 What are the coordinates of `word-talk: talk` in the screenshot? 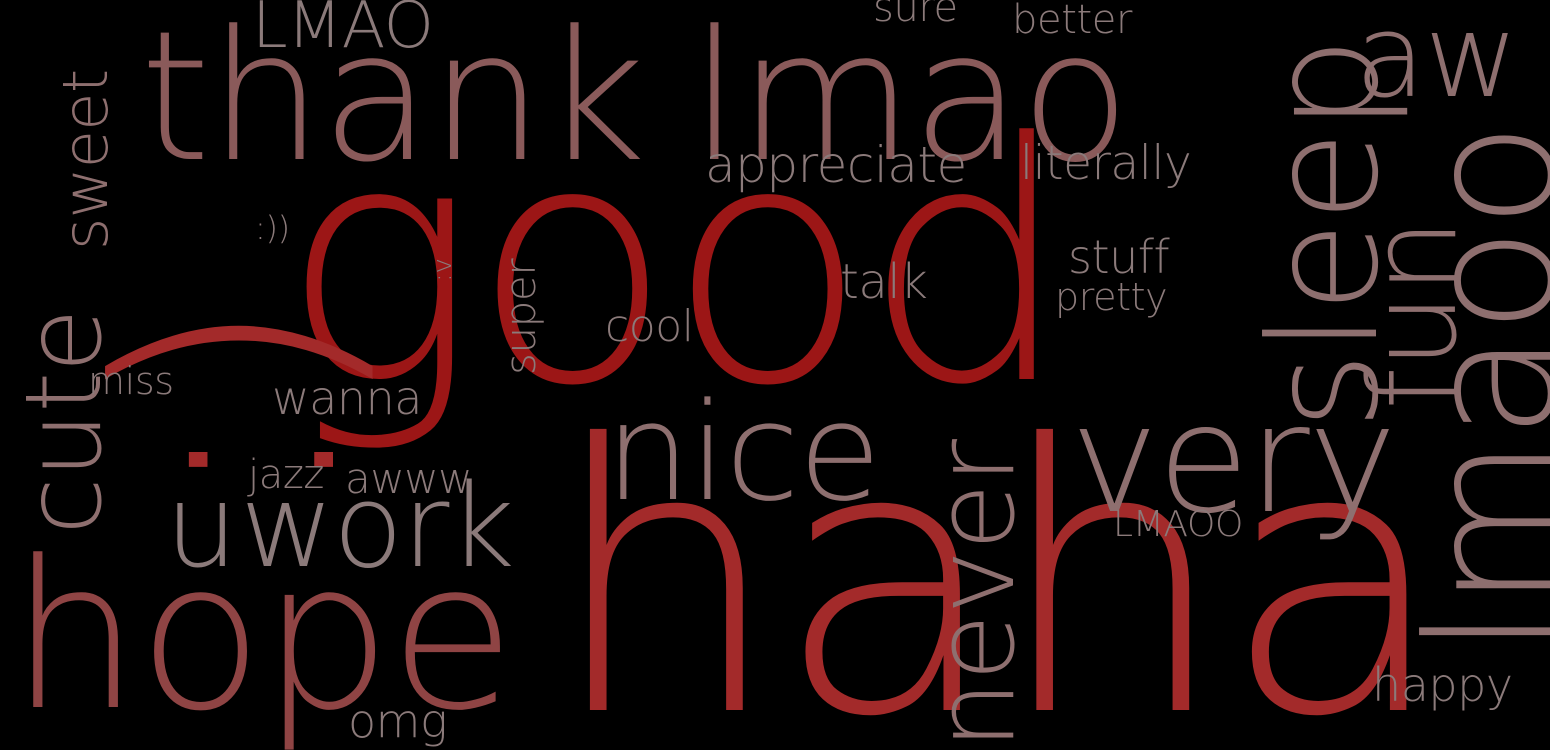 It's located at (884, 282).